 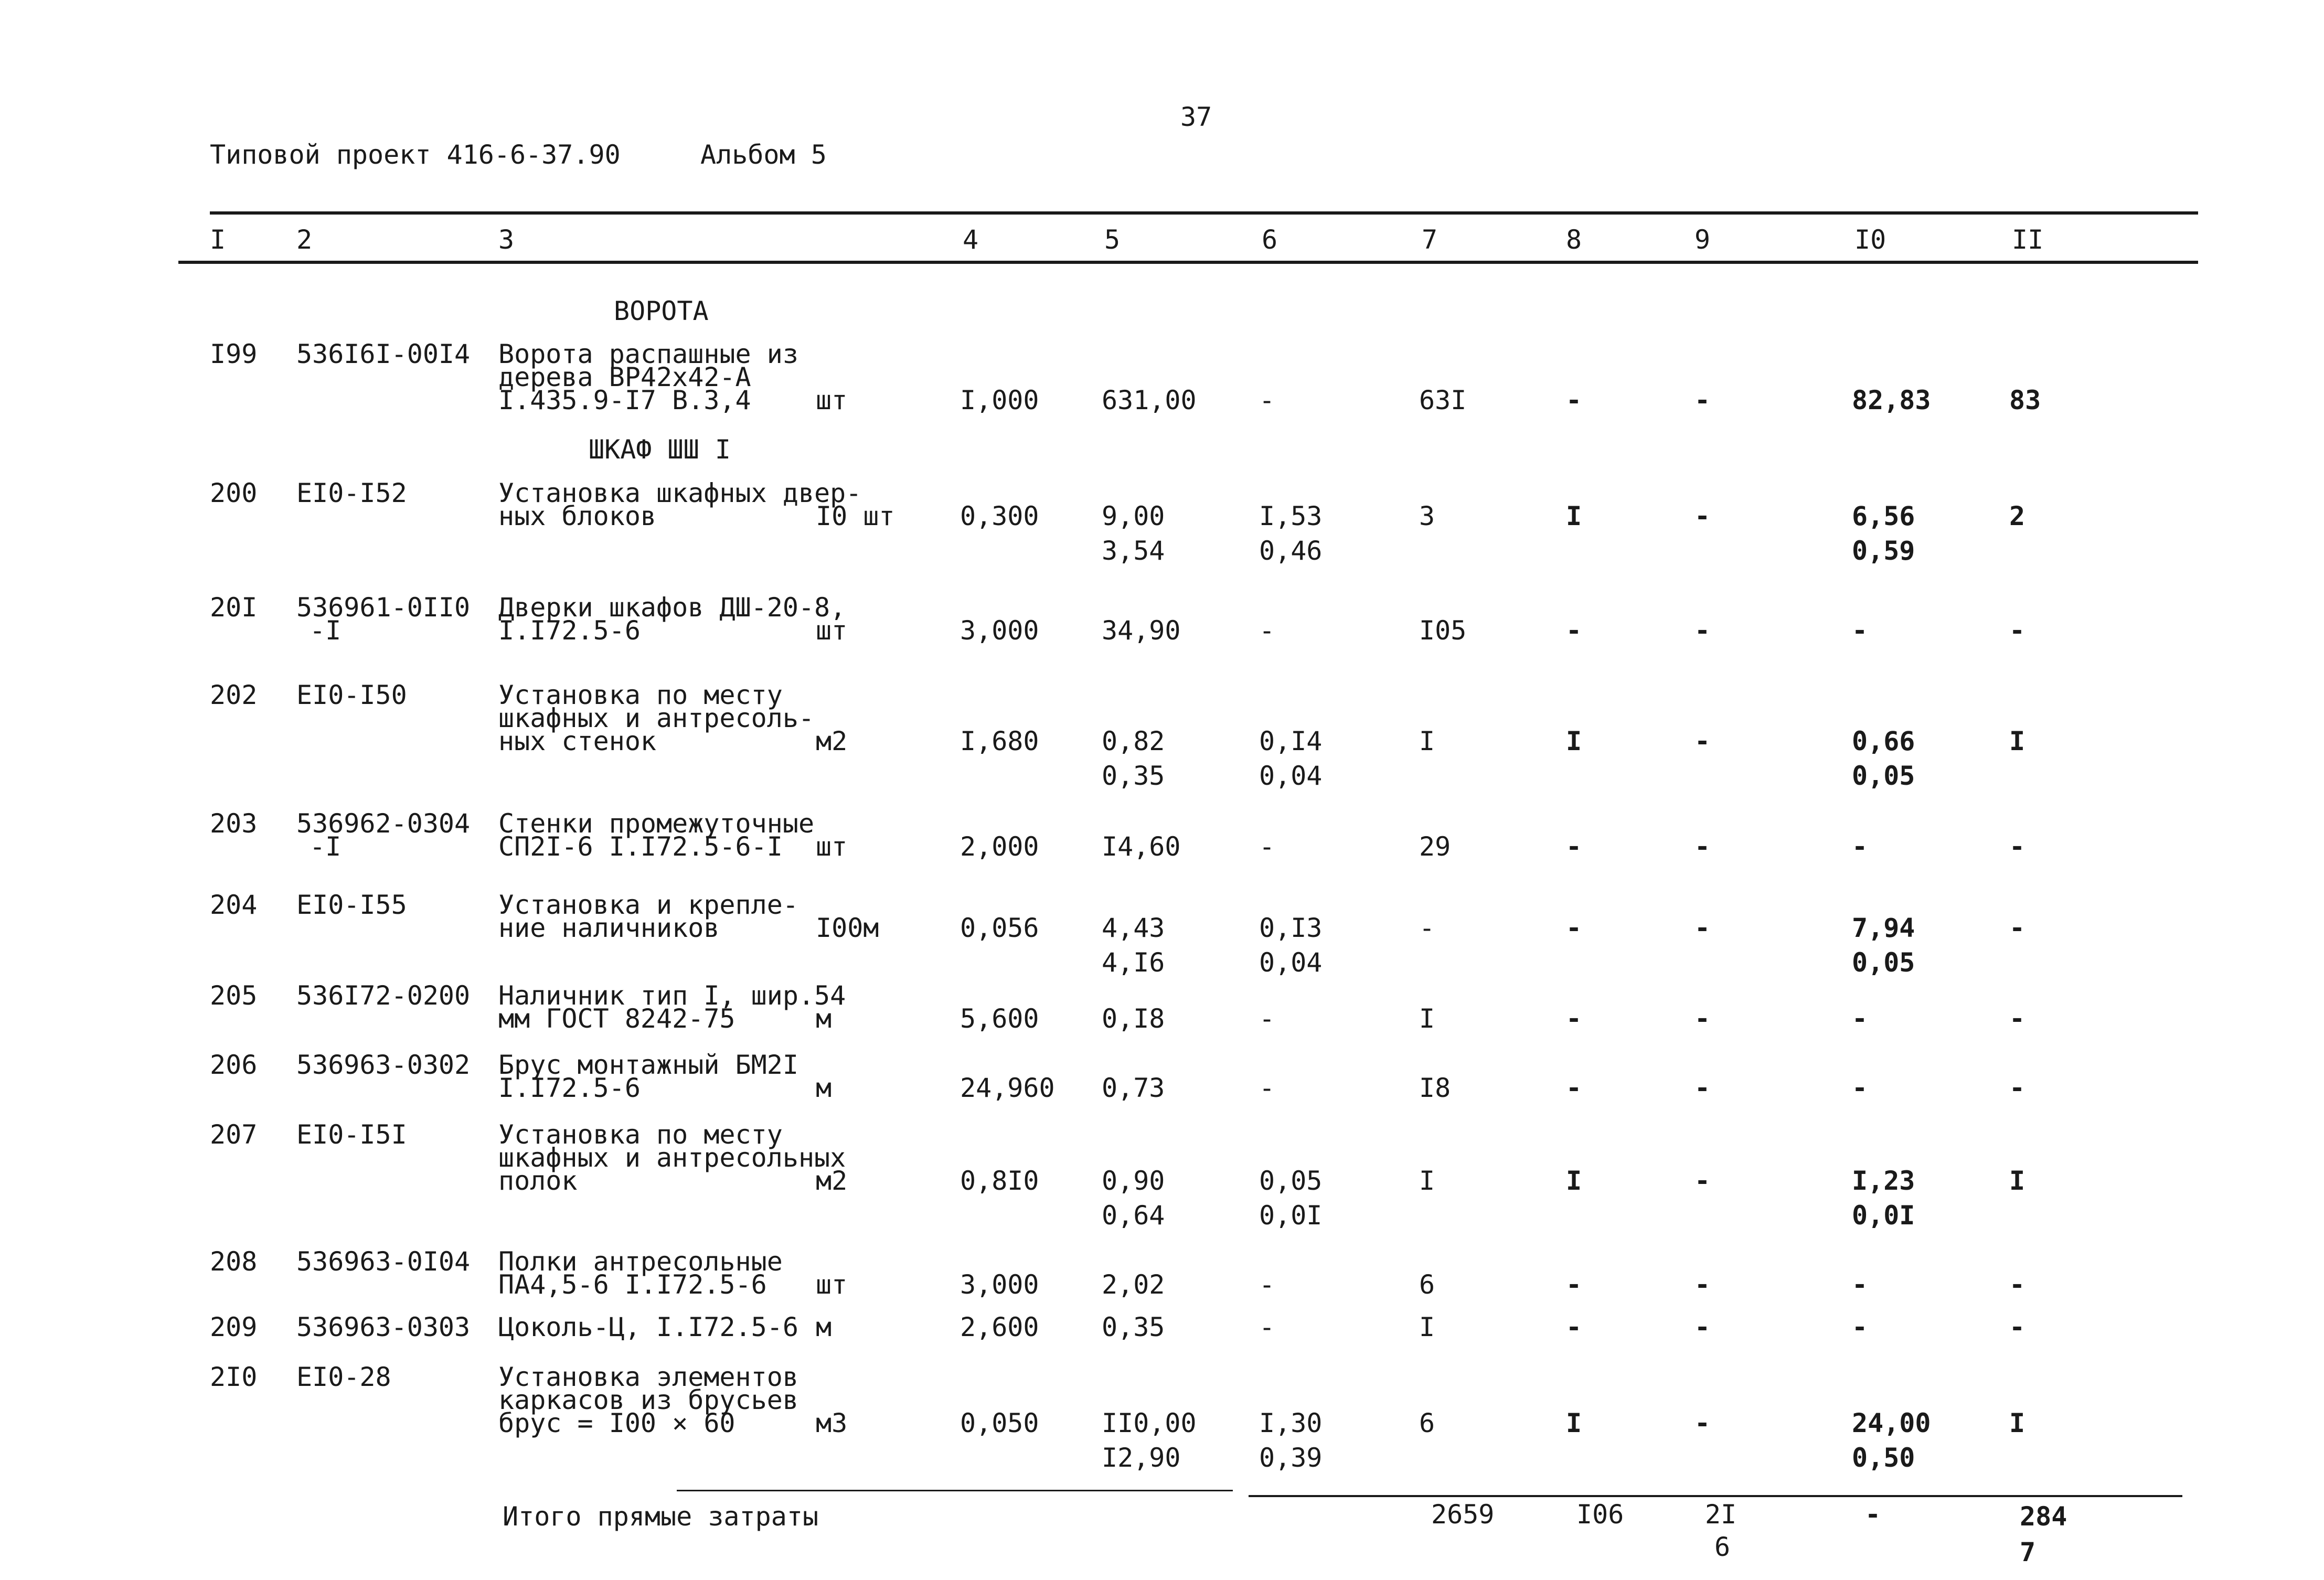 I want to click on col5-value: 3,54, so click(x=1133, y=551).